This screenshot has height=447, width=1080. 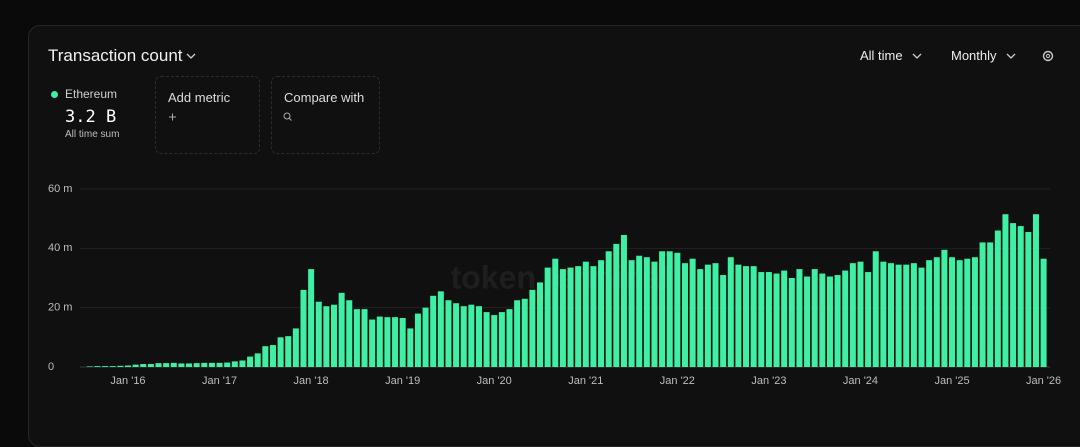 What do you see at coordinates (92, 134) in the screenshot?
I see `summary-caption: All time sum` at bounding box center [92, 134].